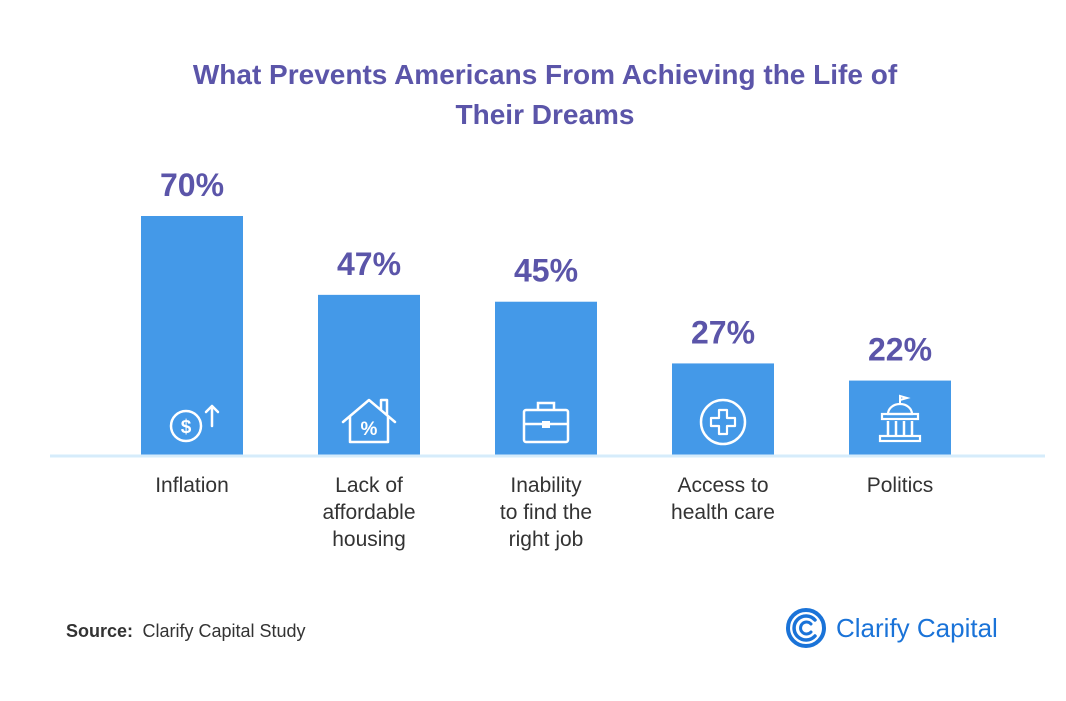  I want to click on category-label-line: Politics, so click(900, 485).